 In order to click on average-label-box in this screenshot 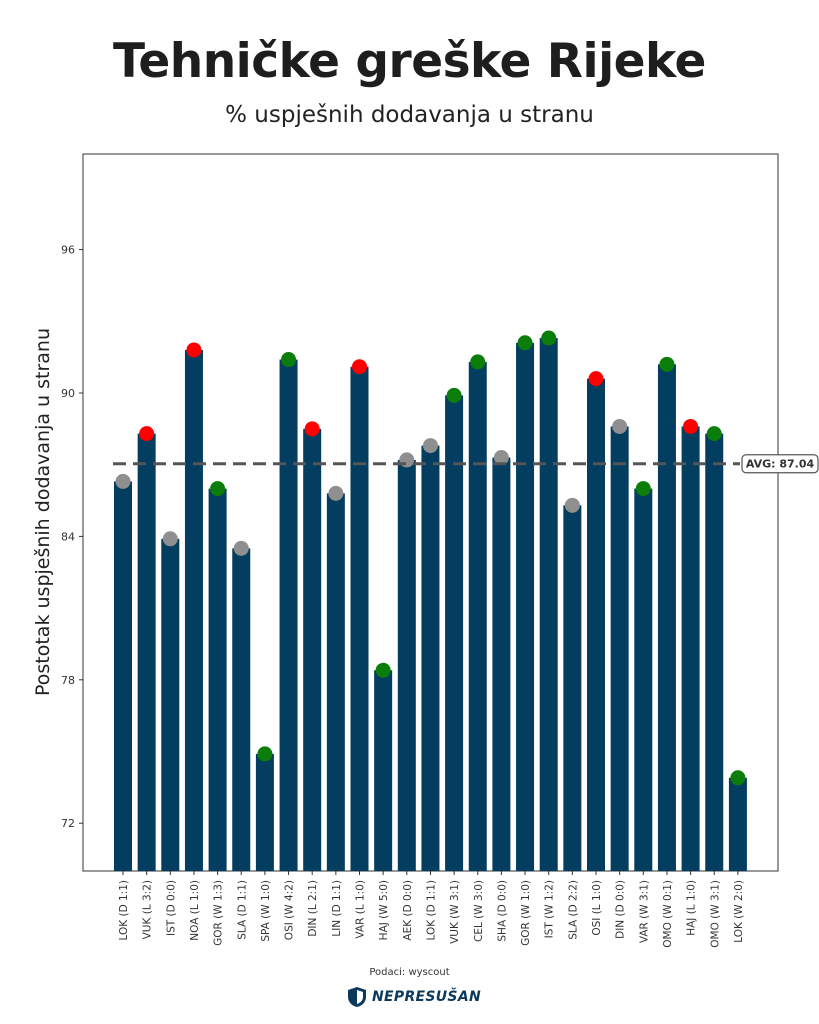, I will do `click(780, 464)`.